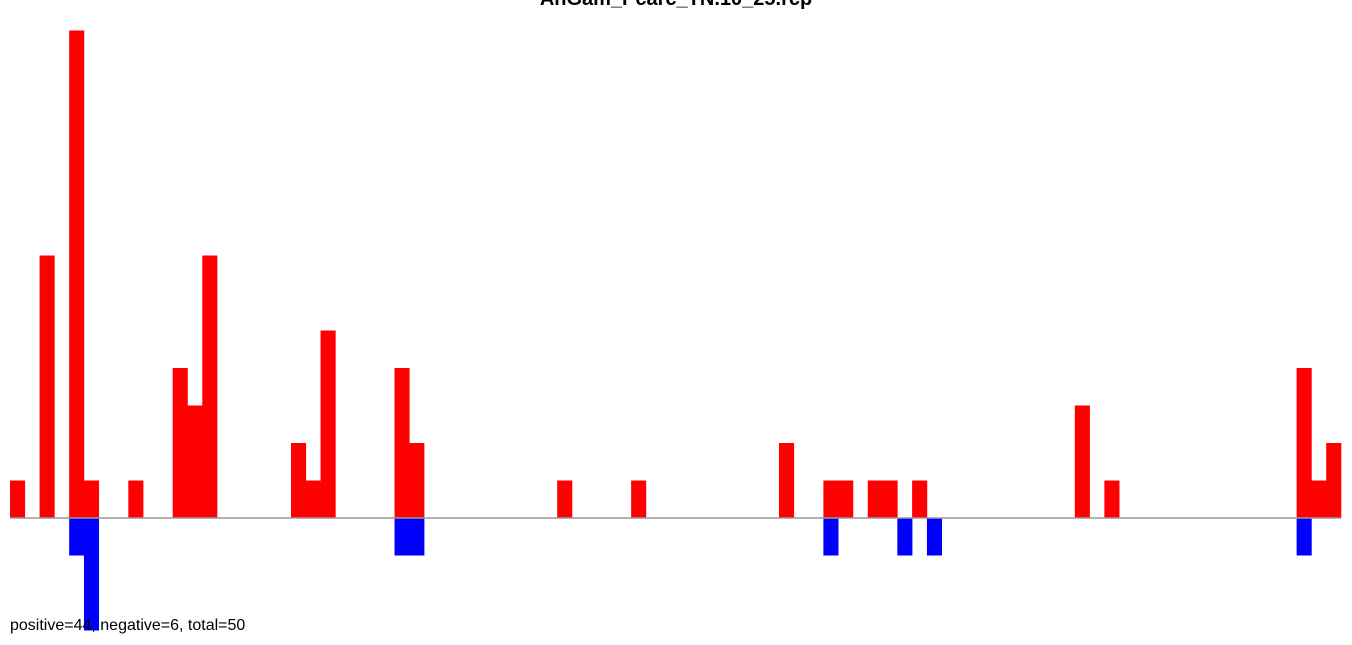  I want to click on summary-text: positive=44, negative=6, total=50, so click(127, 625).